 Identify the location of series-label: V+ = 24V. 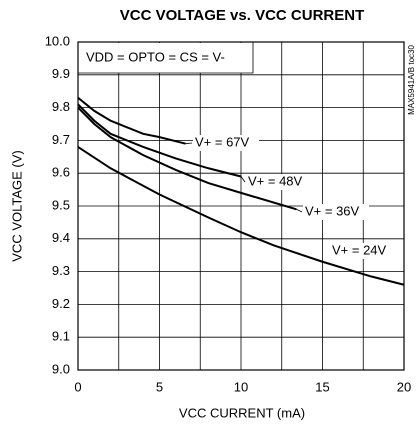
(359, 249).